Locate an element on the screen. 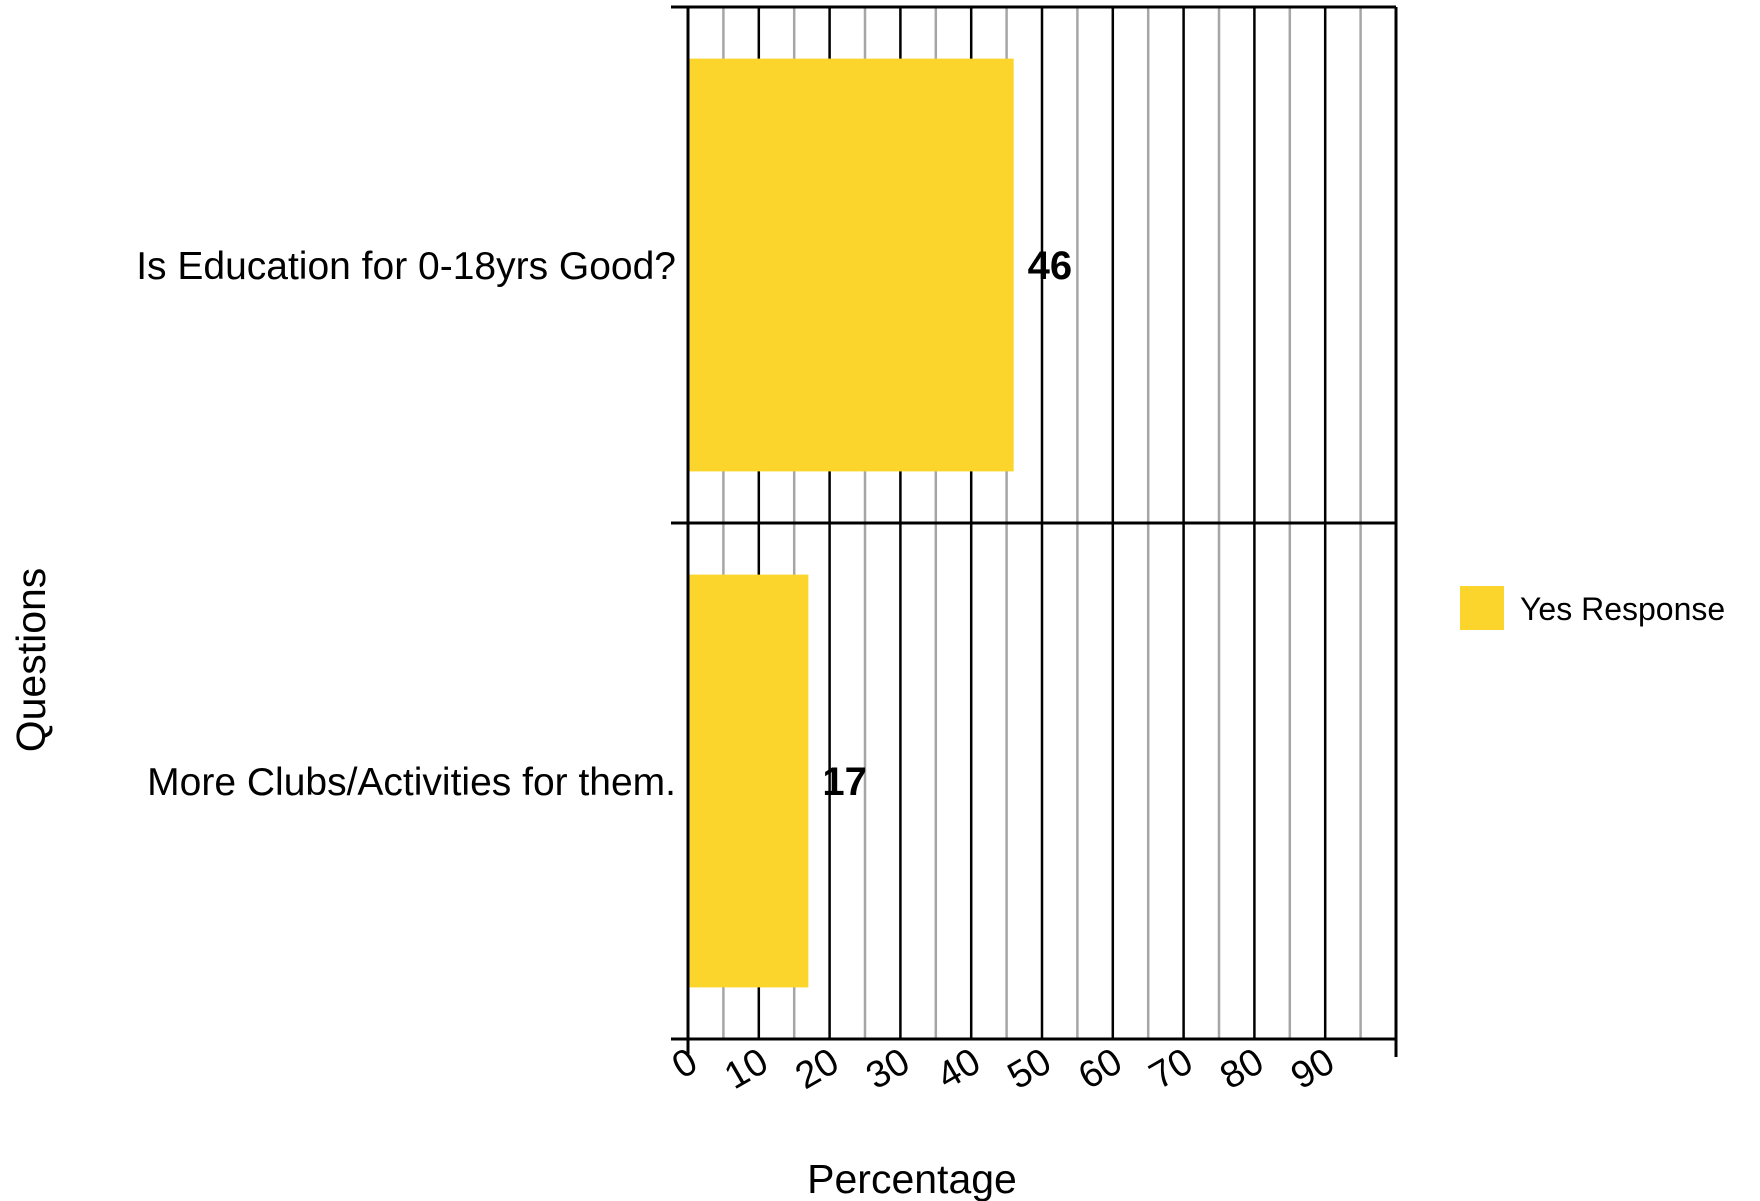 This screenshot has width=1760, height=1201. legend-label-yes-response: Yes Response is located at coordinates (1622, 609).